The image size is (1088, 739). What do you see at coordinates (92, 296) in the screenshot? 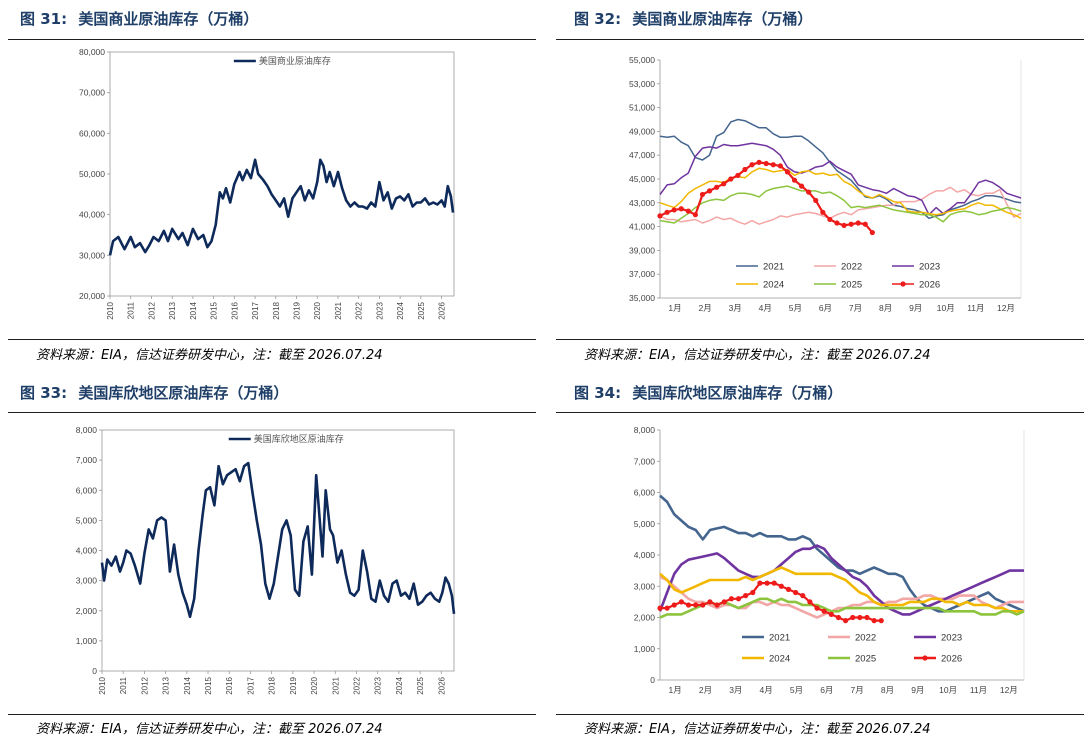
I see `y-tick-label: 20,000` at bounding box center [92, 296].